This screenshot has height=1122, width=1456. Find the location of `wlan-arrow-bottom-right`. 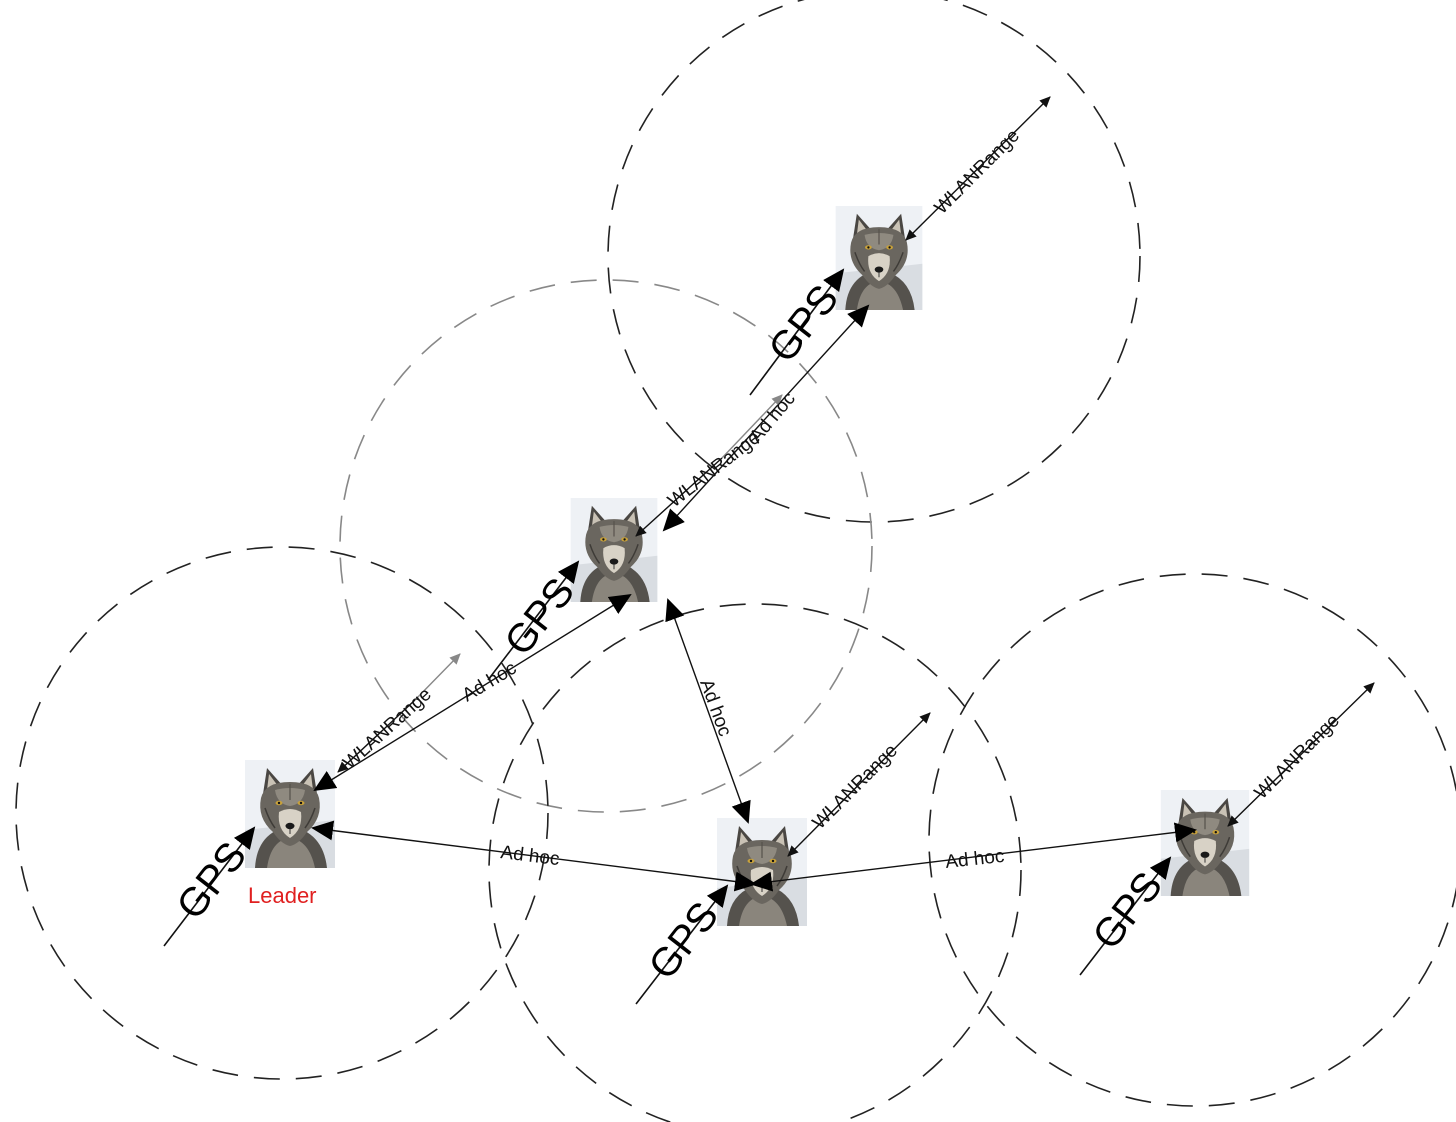

wlan-arrow-bottom-right is located at coordinates (1301, 754).